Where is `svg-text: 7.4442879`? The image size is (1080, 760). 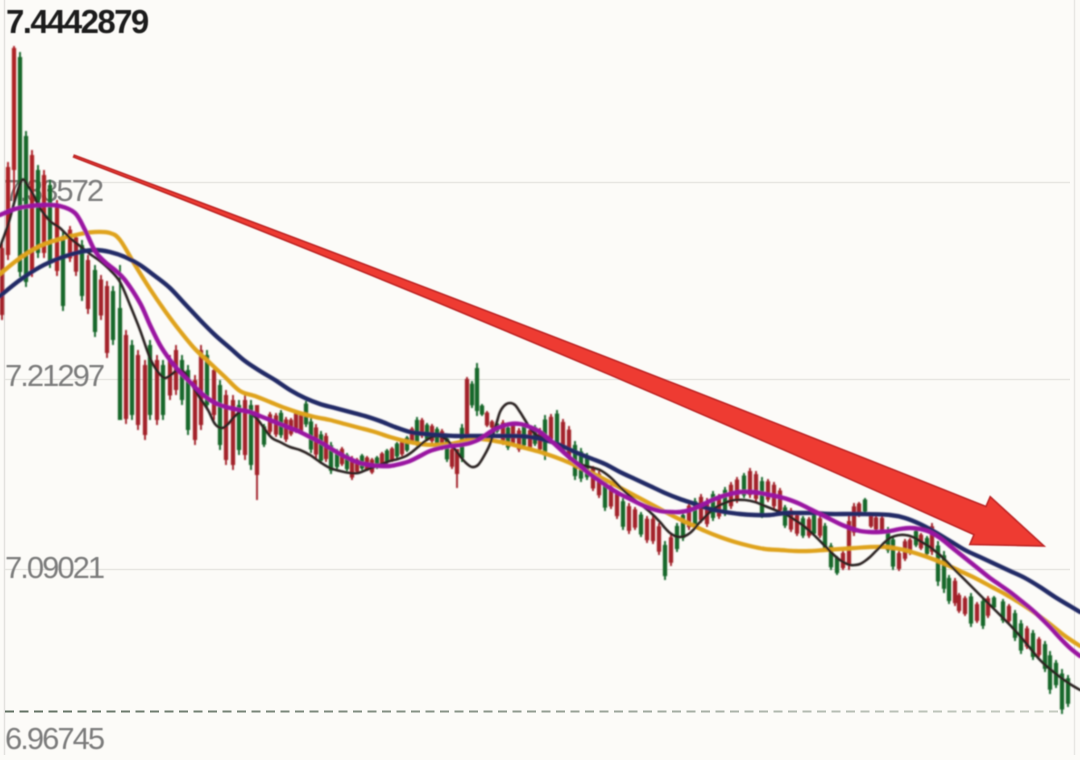 svg-text: 7.4442879 is located at coordinates (77, 21).